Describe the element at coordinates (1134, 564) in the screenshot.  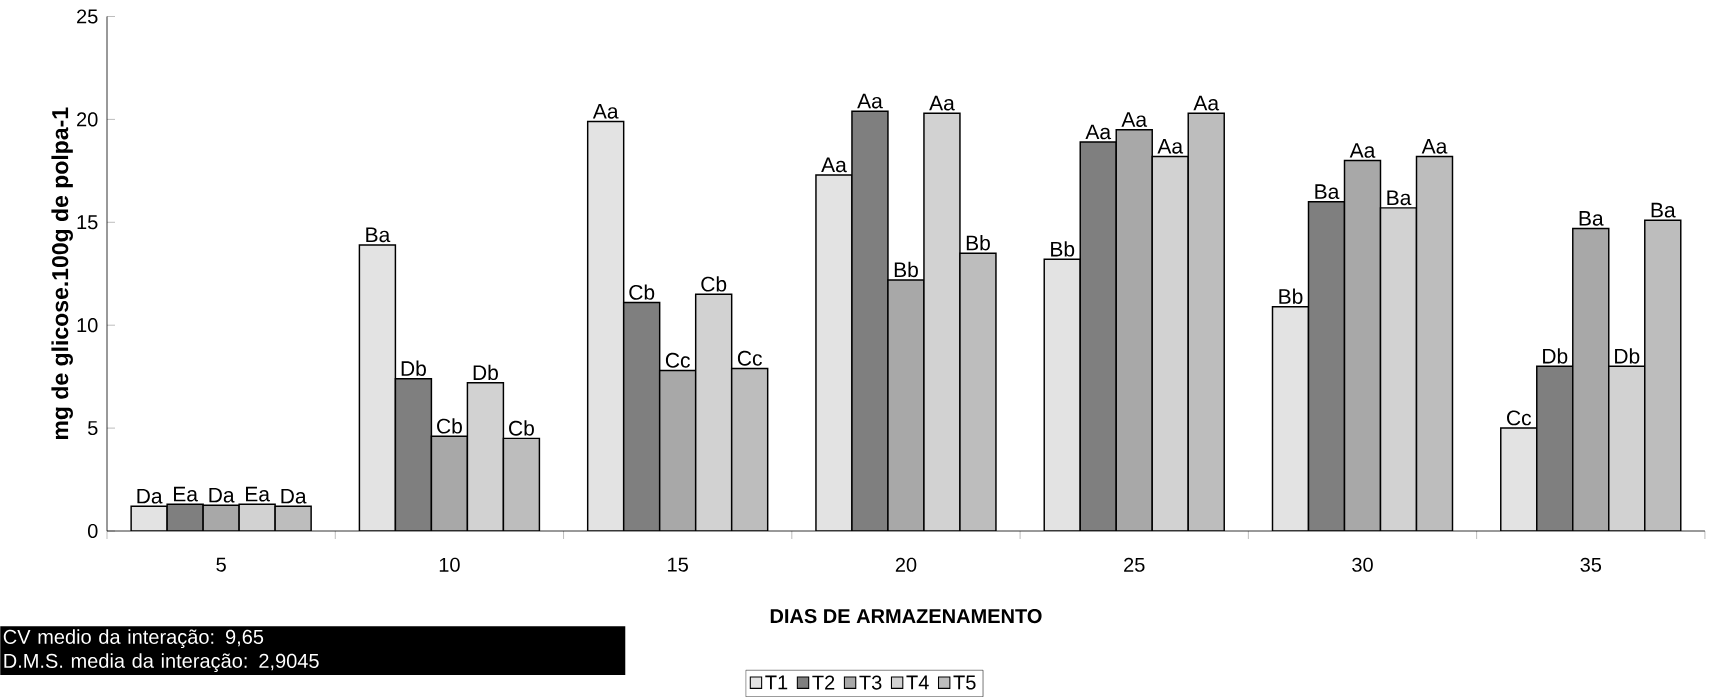
I see `x-tick-label: 25` at that location.